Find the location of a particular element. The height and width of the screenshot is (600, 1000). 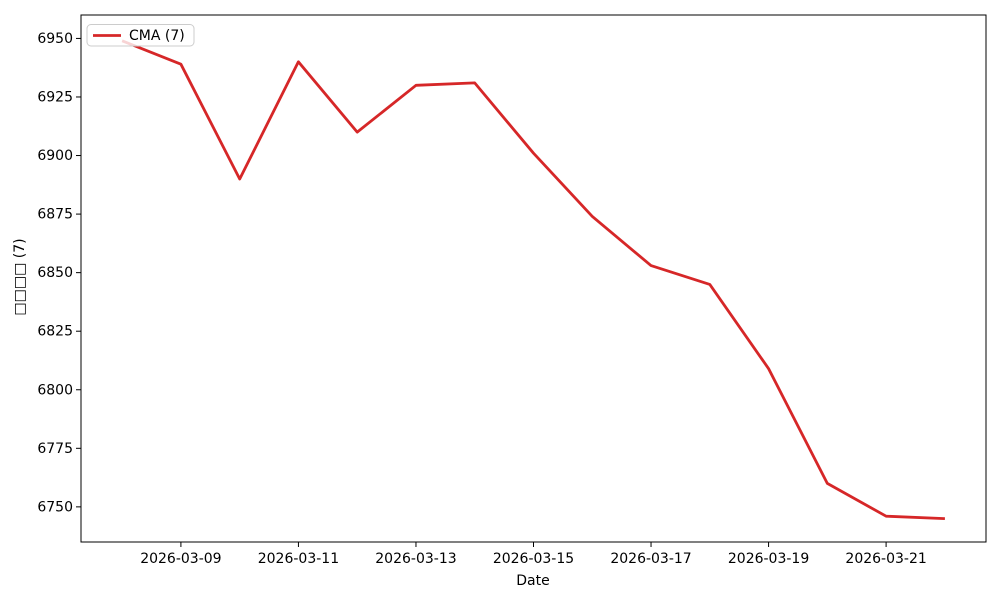

x-tick-label: 2026-03-17 is located at coordinates (650, 559).